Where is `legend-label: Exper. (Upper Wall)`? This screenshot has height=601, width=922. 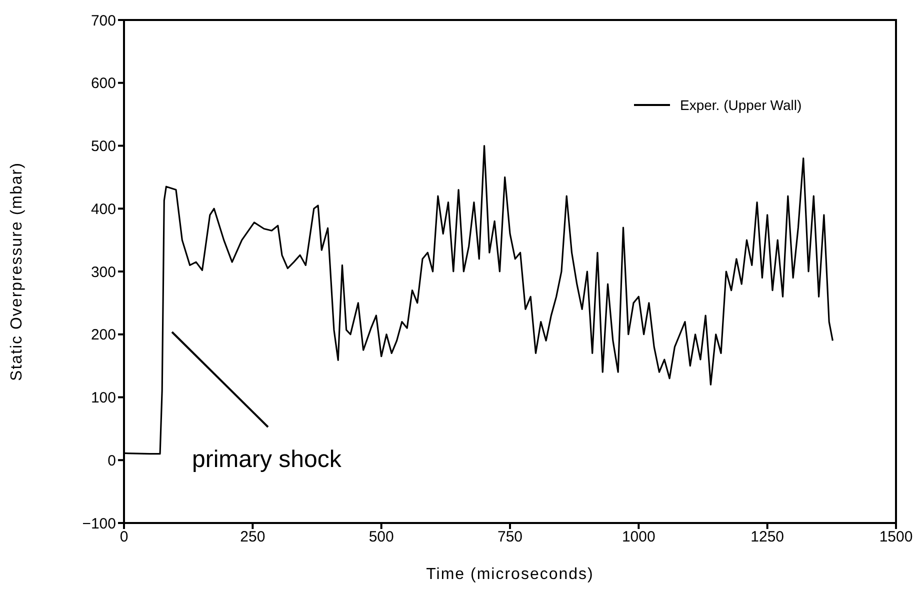
legend-label: Exper. (Upper Wall) is located at coordinates (741, 105).